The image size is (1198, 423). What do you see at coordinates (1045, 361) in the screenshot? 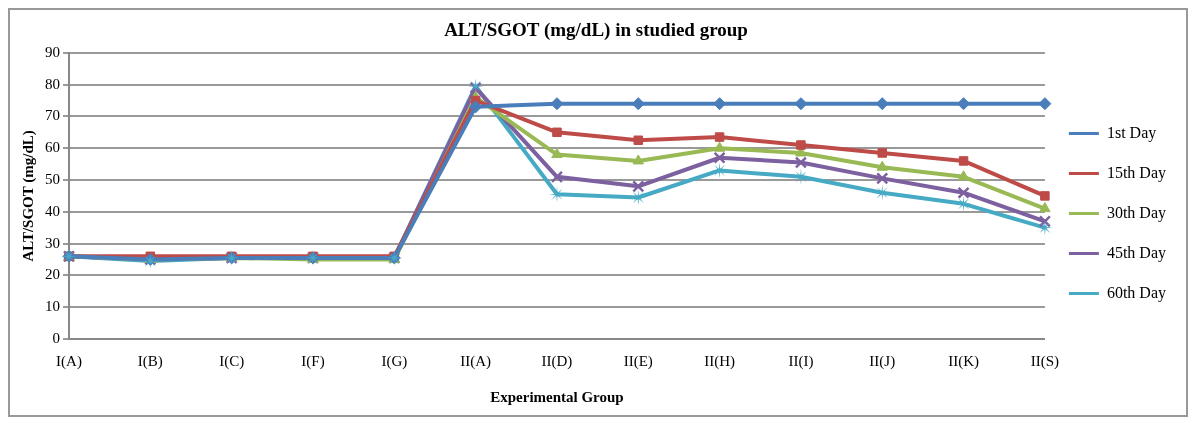
I see `x-tick-label: II(S)` at bounding box center [1045, 361].